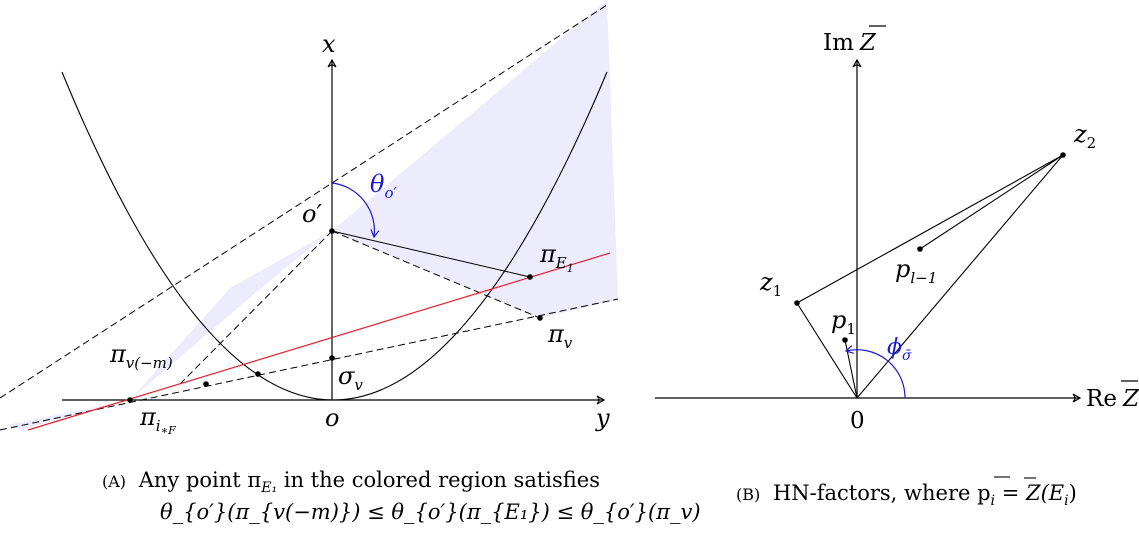 The height and width of the screenshot is (537, 1139). I want to click on point-pi-v-m, so click(206, 384).